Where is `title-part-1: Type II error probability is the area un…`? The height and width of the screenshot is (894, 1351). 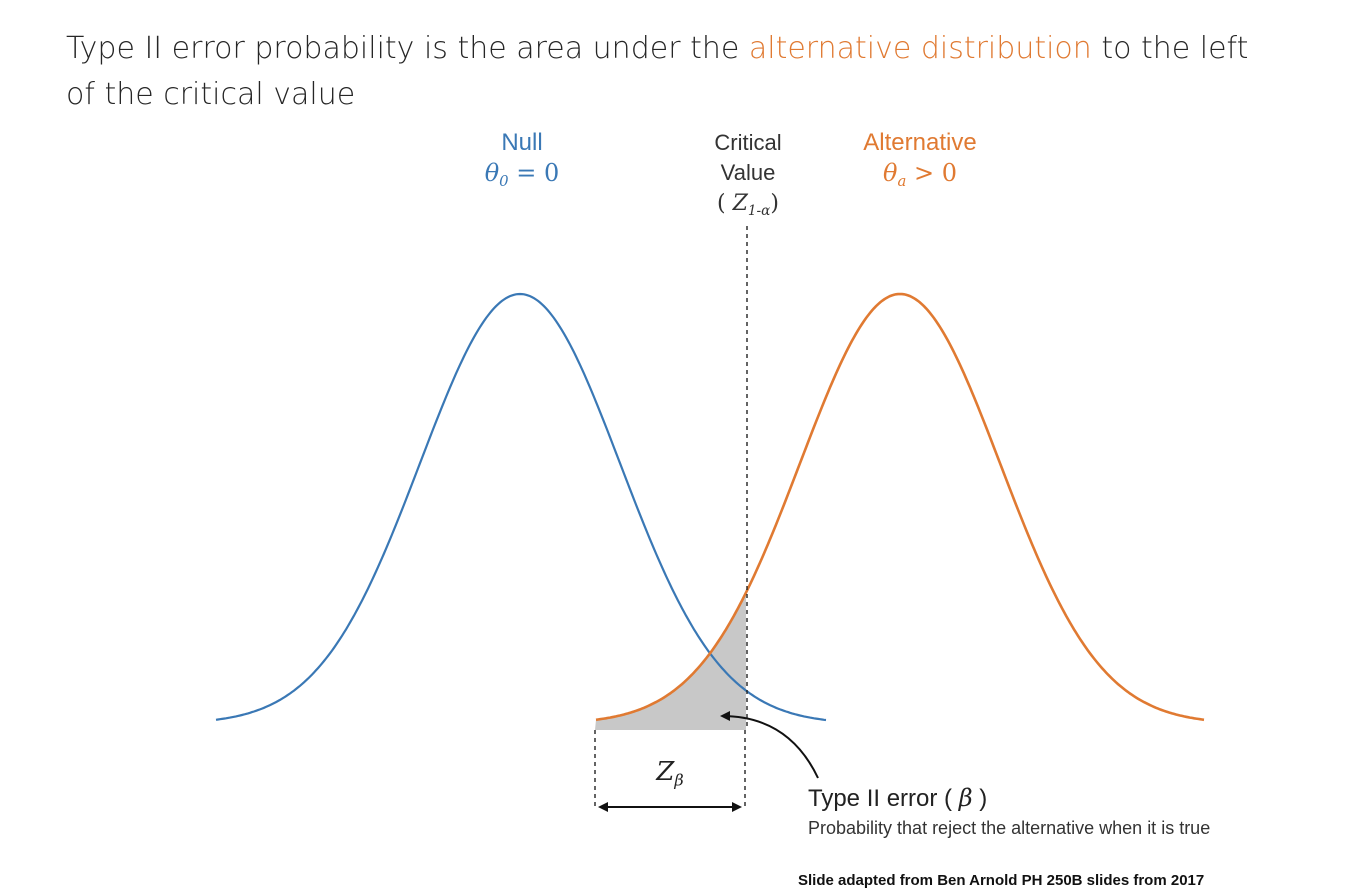
title-part-1: Type II error probability is the area un… is located at coordinates (407, 48).